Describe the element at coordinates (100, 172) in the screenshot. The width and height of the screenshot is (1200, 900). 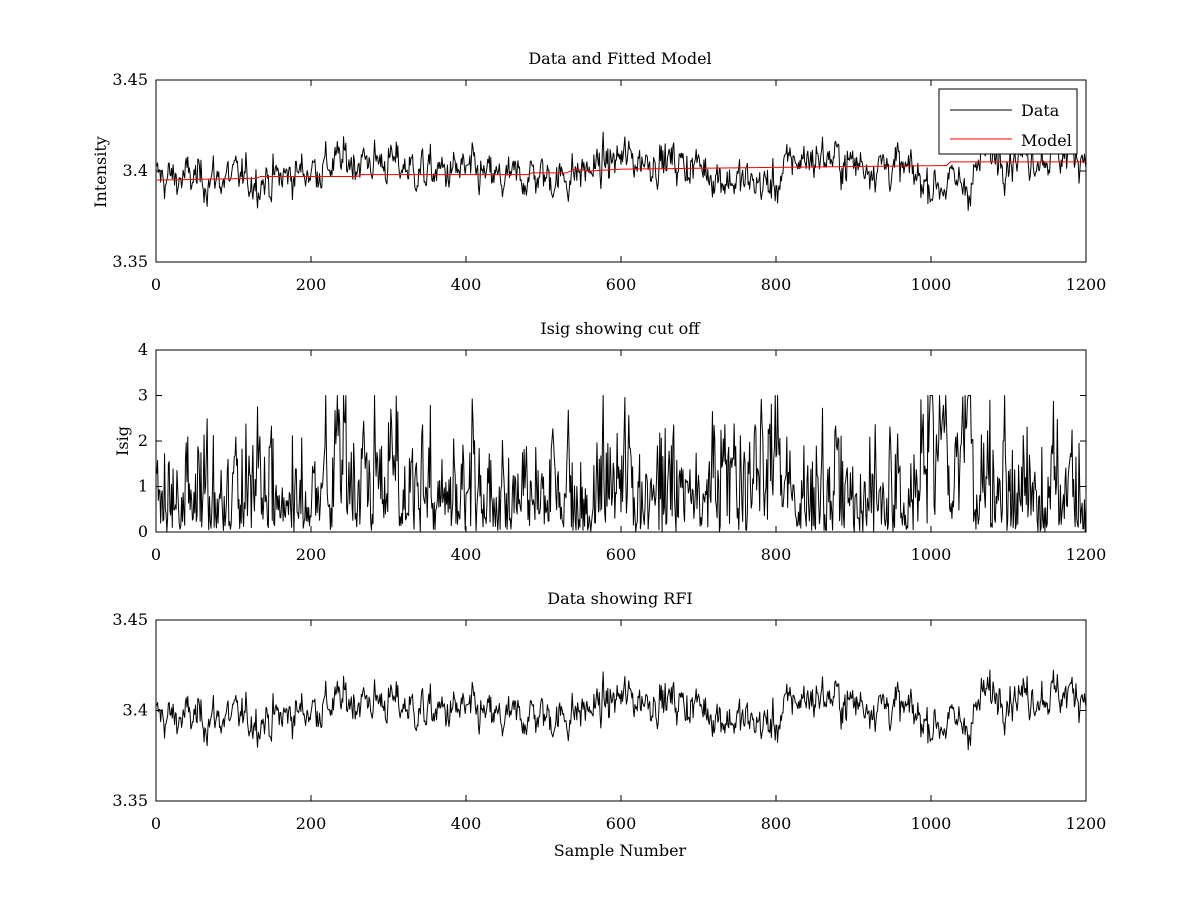
I see `panel1-ylabel: Intensity` at that location.